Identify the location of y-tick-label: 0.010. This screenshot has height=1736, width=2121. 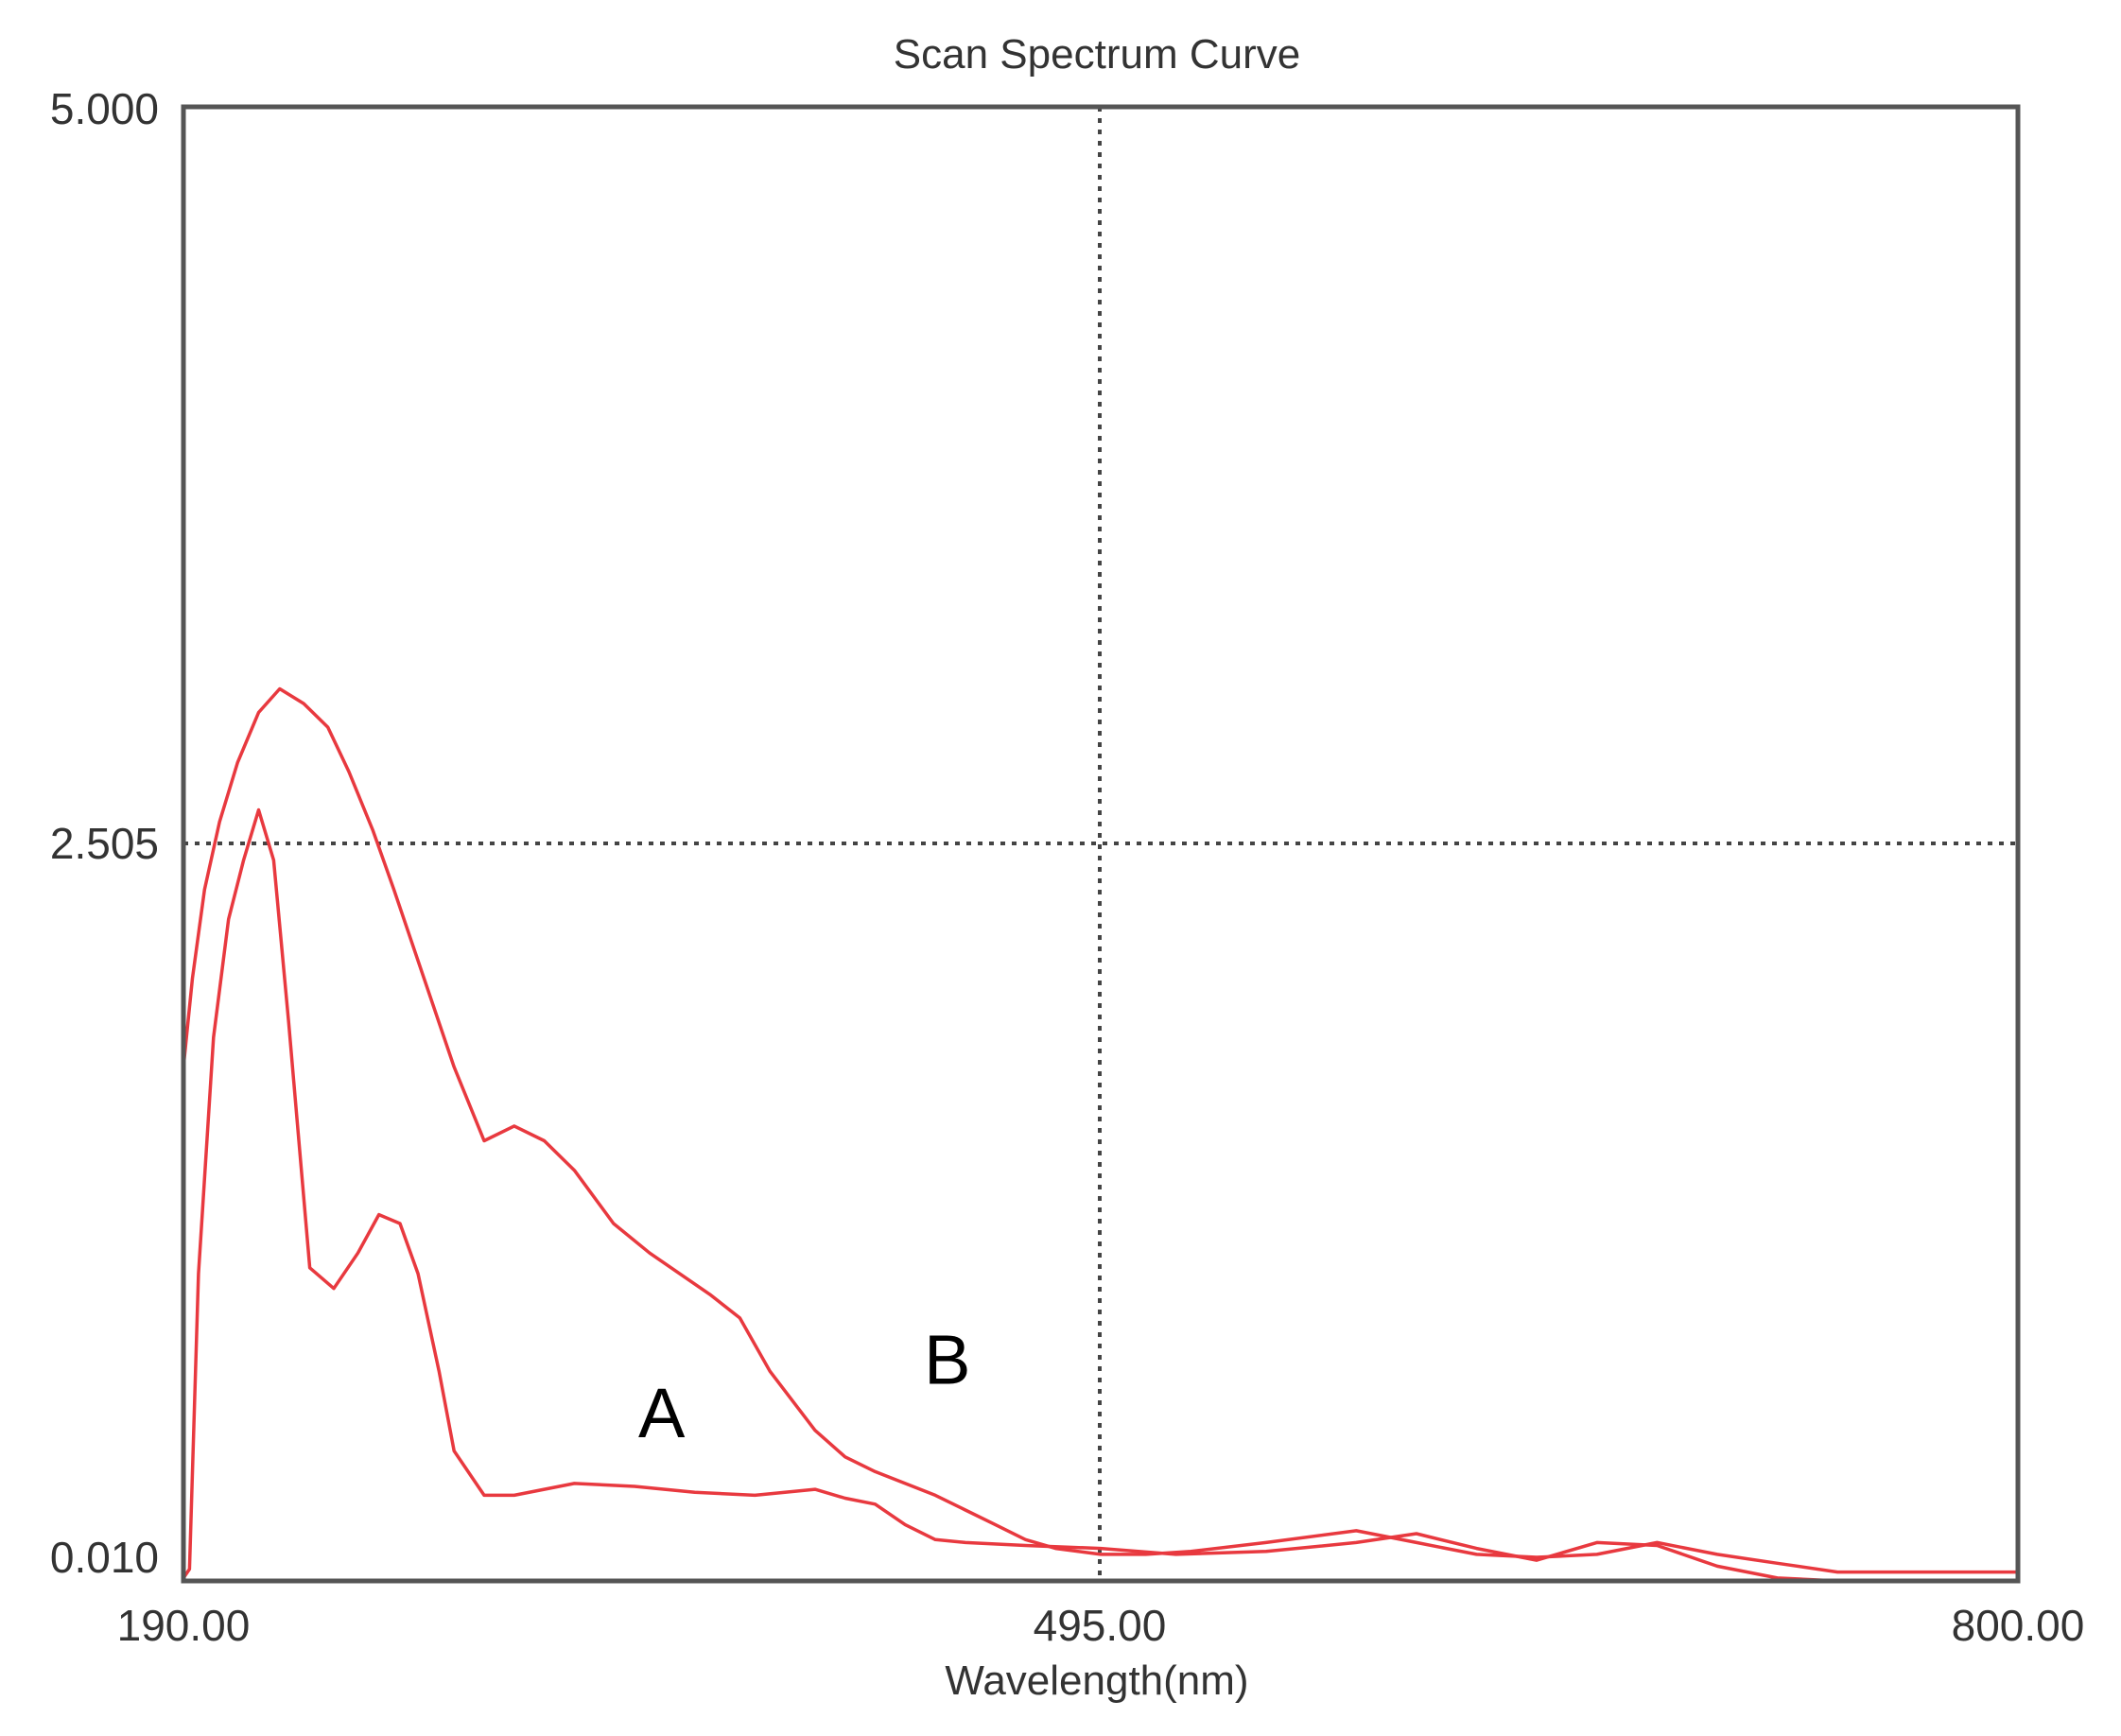
(104, 1557).